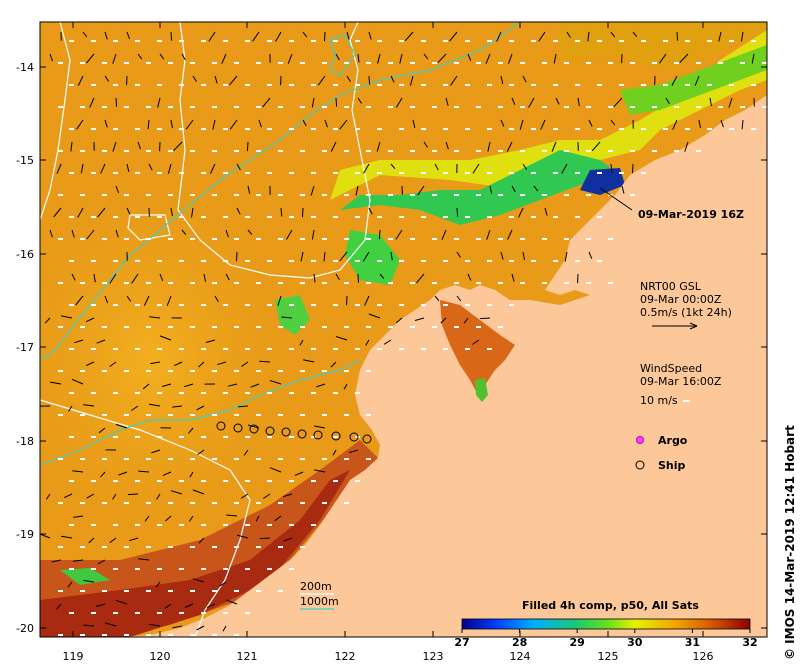 This screenshot has width=809, height=672. I want to click on wind-legend-time: 09-Mar 16:00Z, so click(681, 381).